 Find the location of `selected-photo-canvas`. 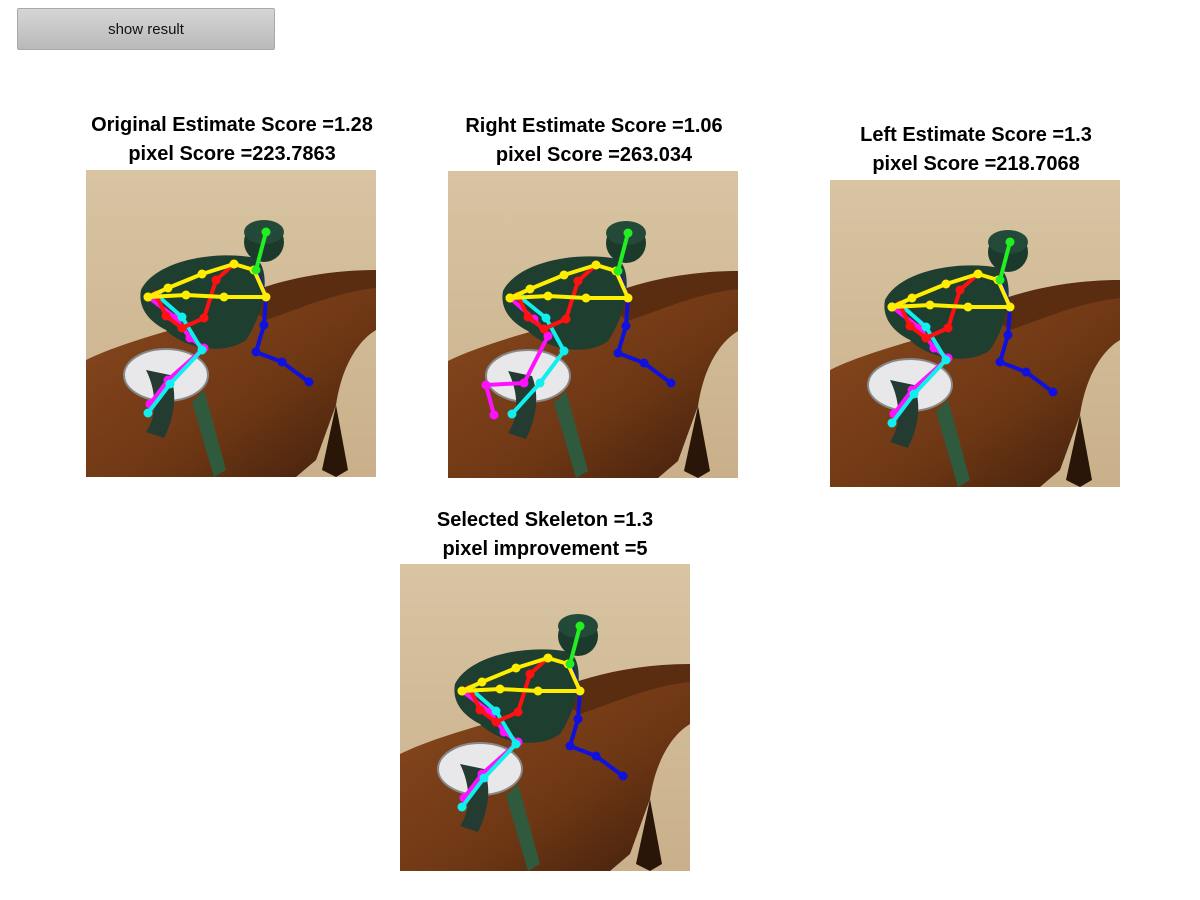

selected-photo-canvas is located at coordinates (545, 717).